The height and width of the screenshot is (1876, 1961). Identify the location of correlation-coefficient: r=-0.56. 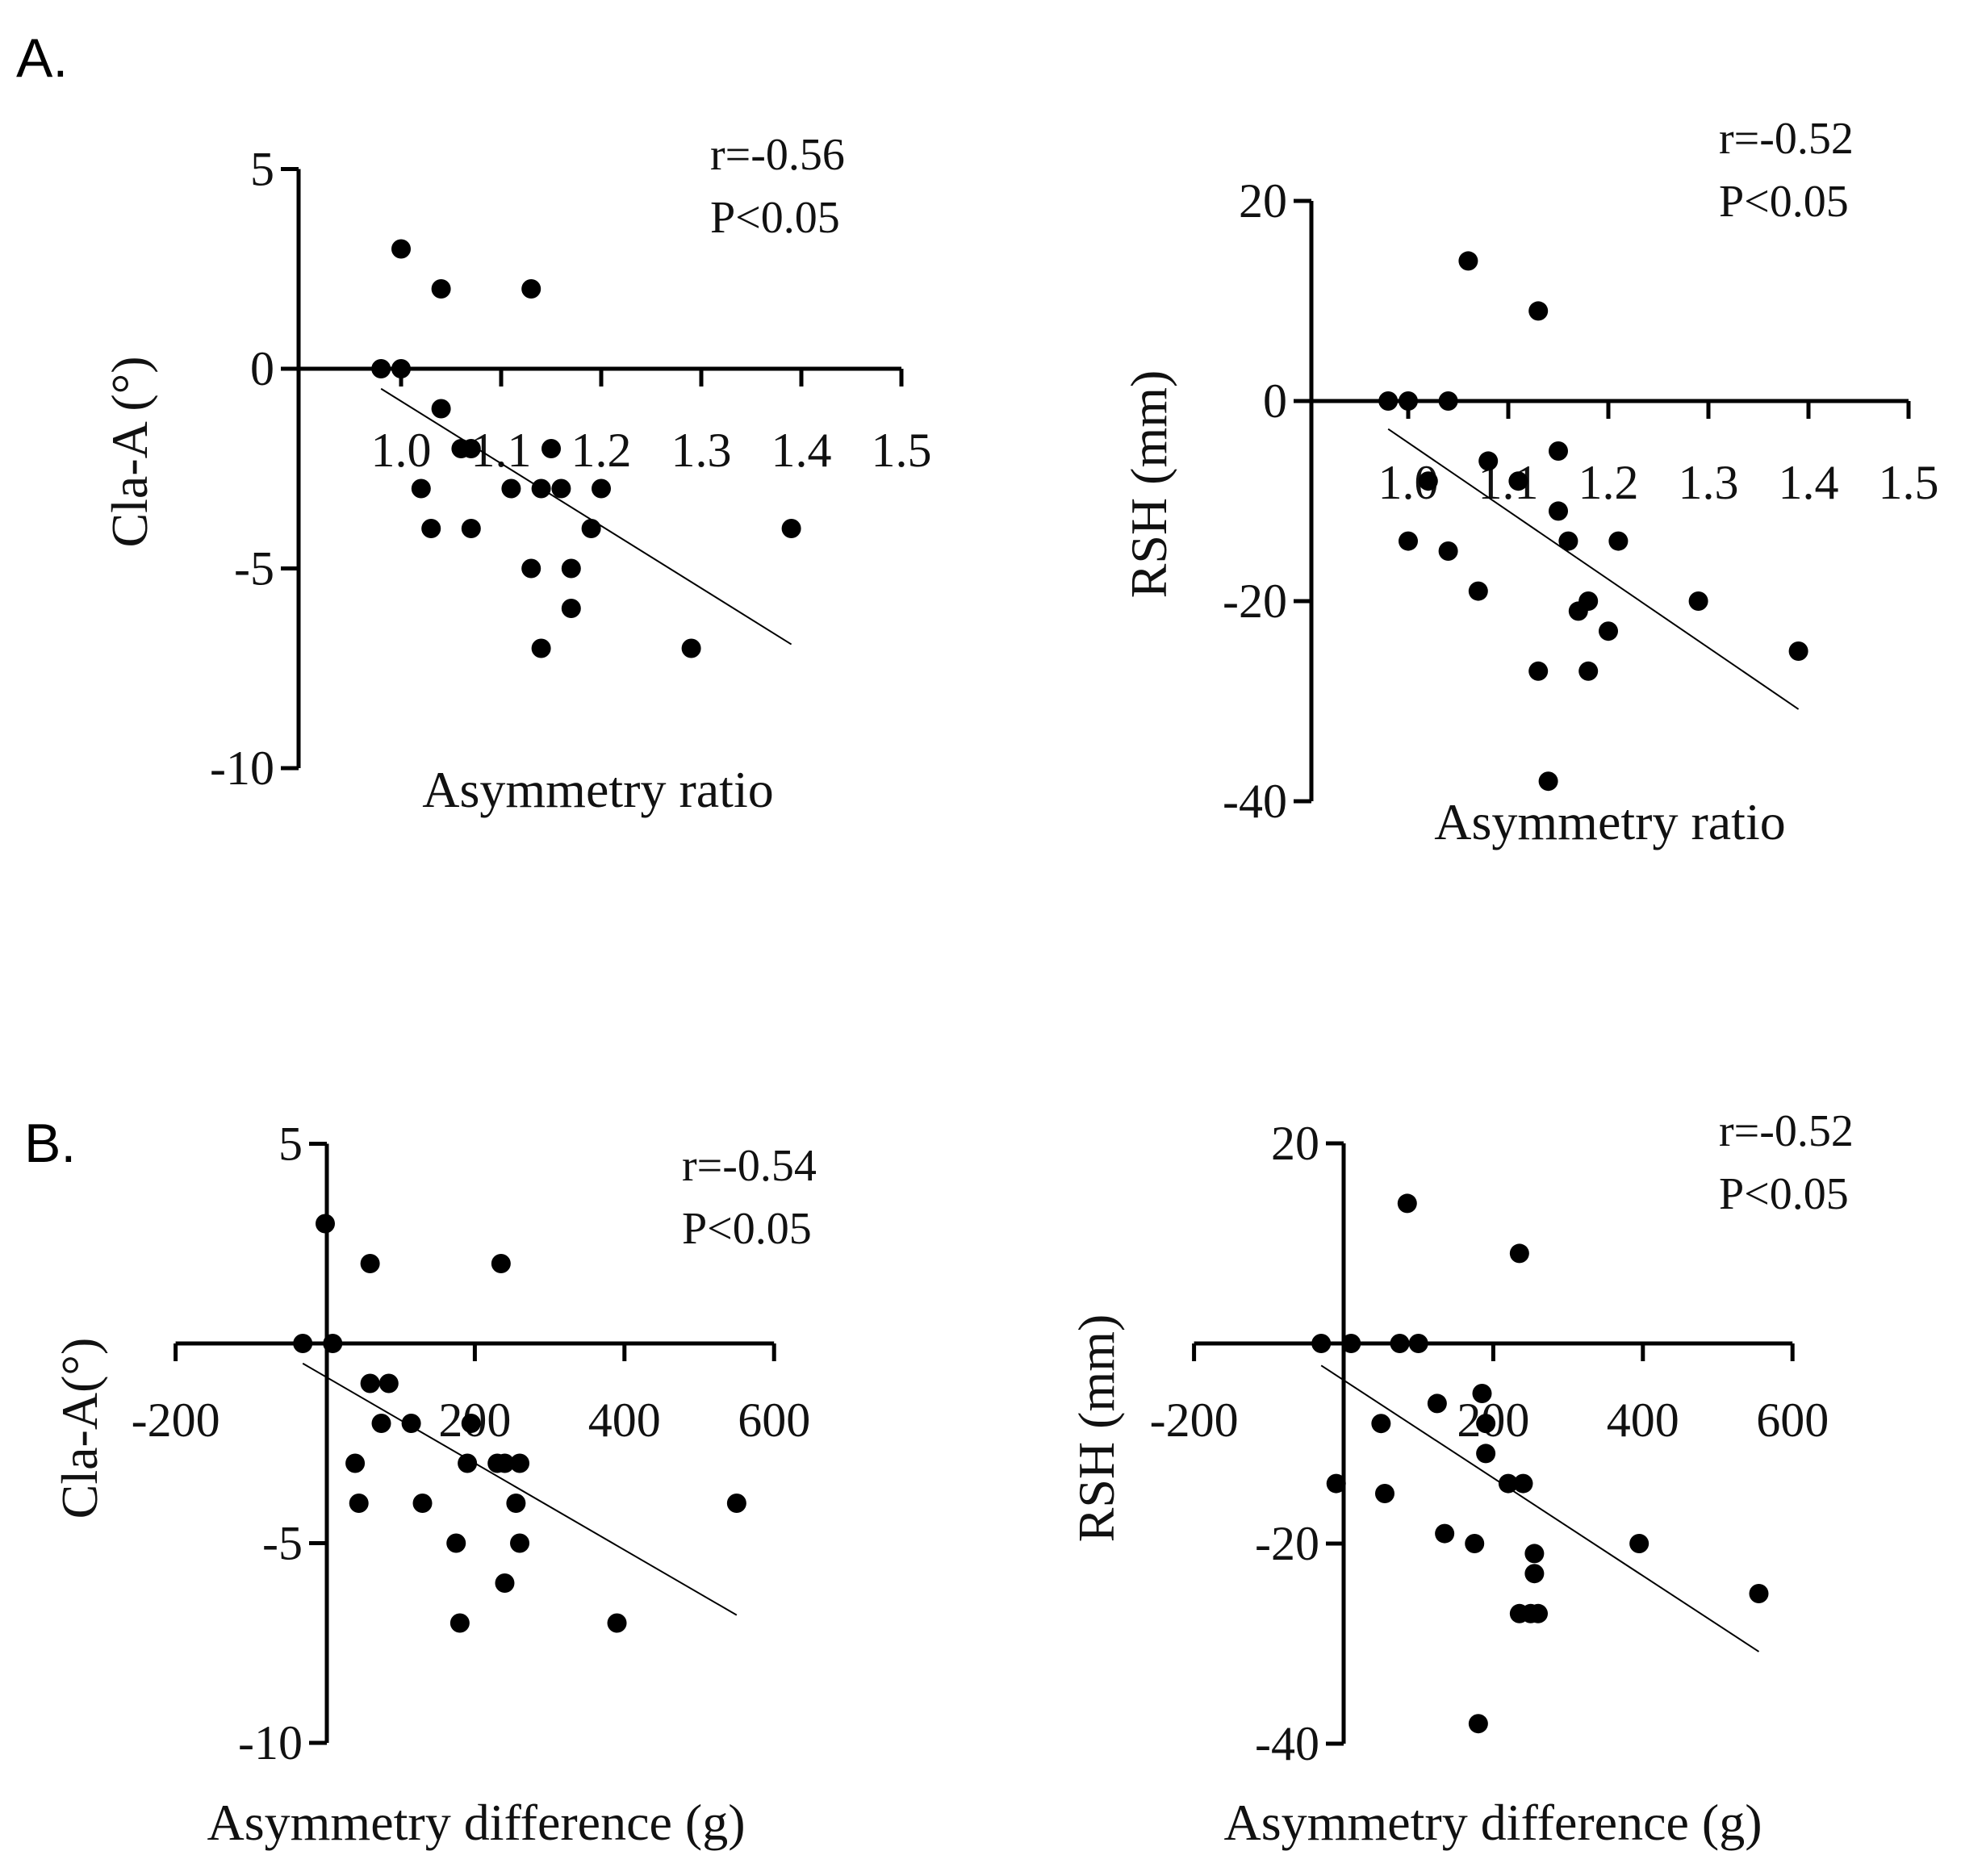
(777, 155).